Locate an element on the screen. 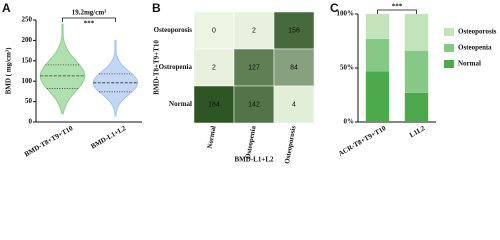 The width and height of the screenshot is (500, 240). column-label: Normal is located at coordinates (212, 137).